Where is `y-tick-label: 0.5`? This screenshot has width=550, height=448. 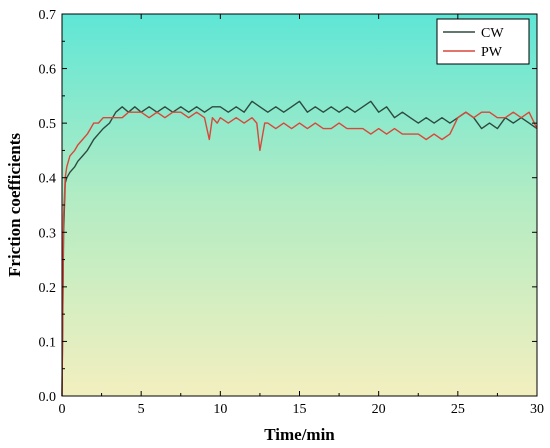
y-tick-label: 0.5 is located at coordinates (48, 124).